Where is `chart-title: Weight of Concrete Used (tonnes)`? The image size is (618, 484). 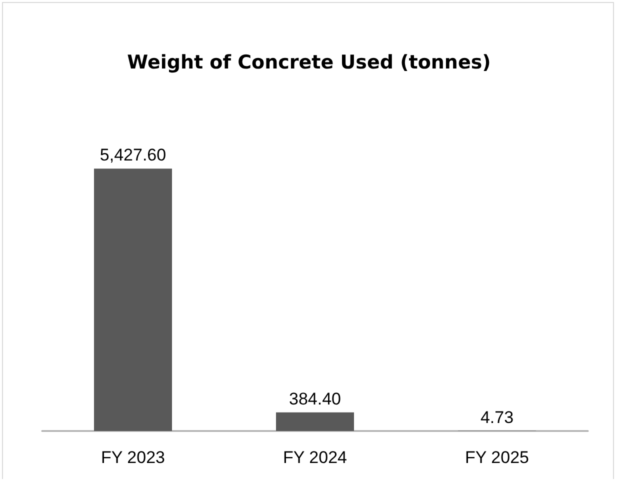
chart-title: Weight of Concrete Used (tonnes) is located at coordinates (309, 63).